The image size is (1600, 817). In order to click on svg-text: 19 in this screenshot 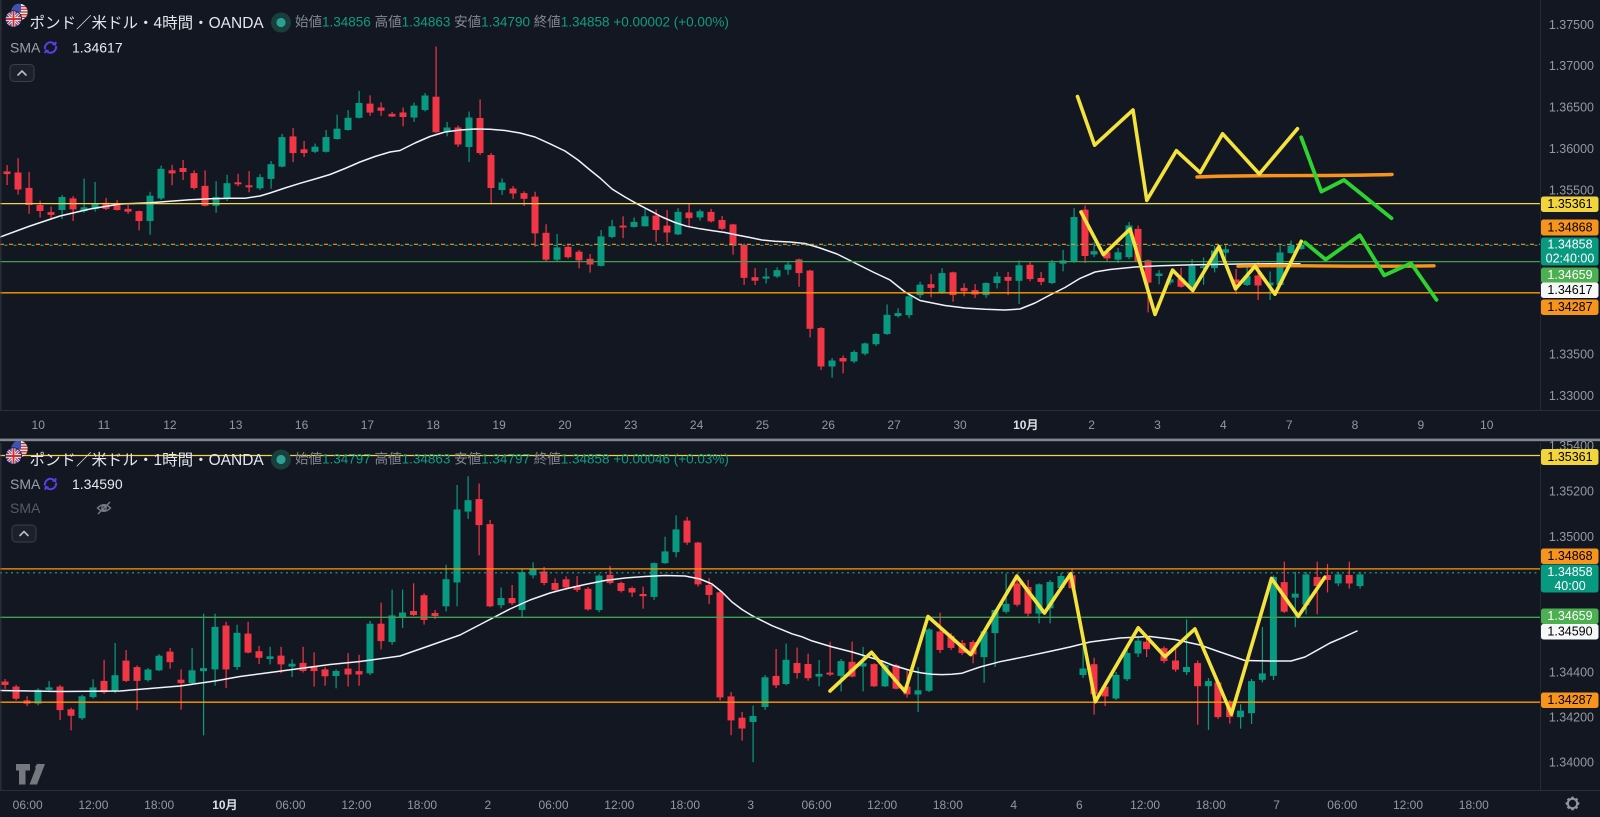, I will do `click(499, 425)`.